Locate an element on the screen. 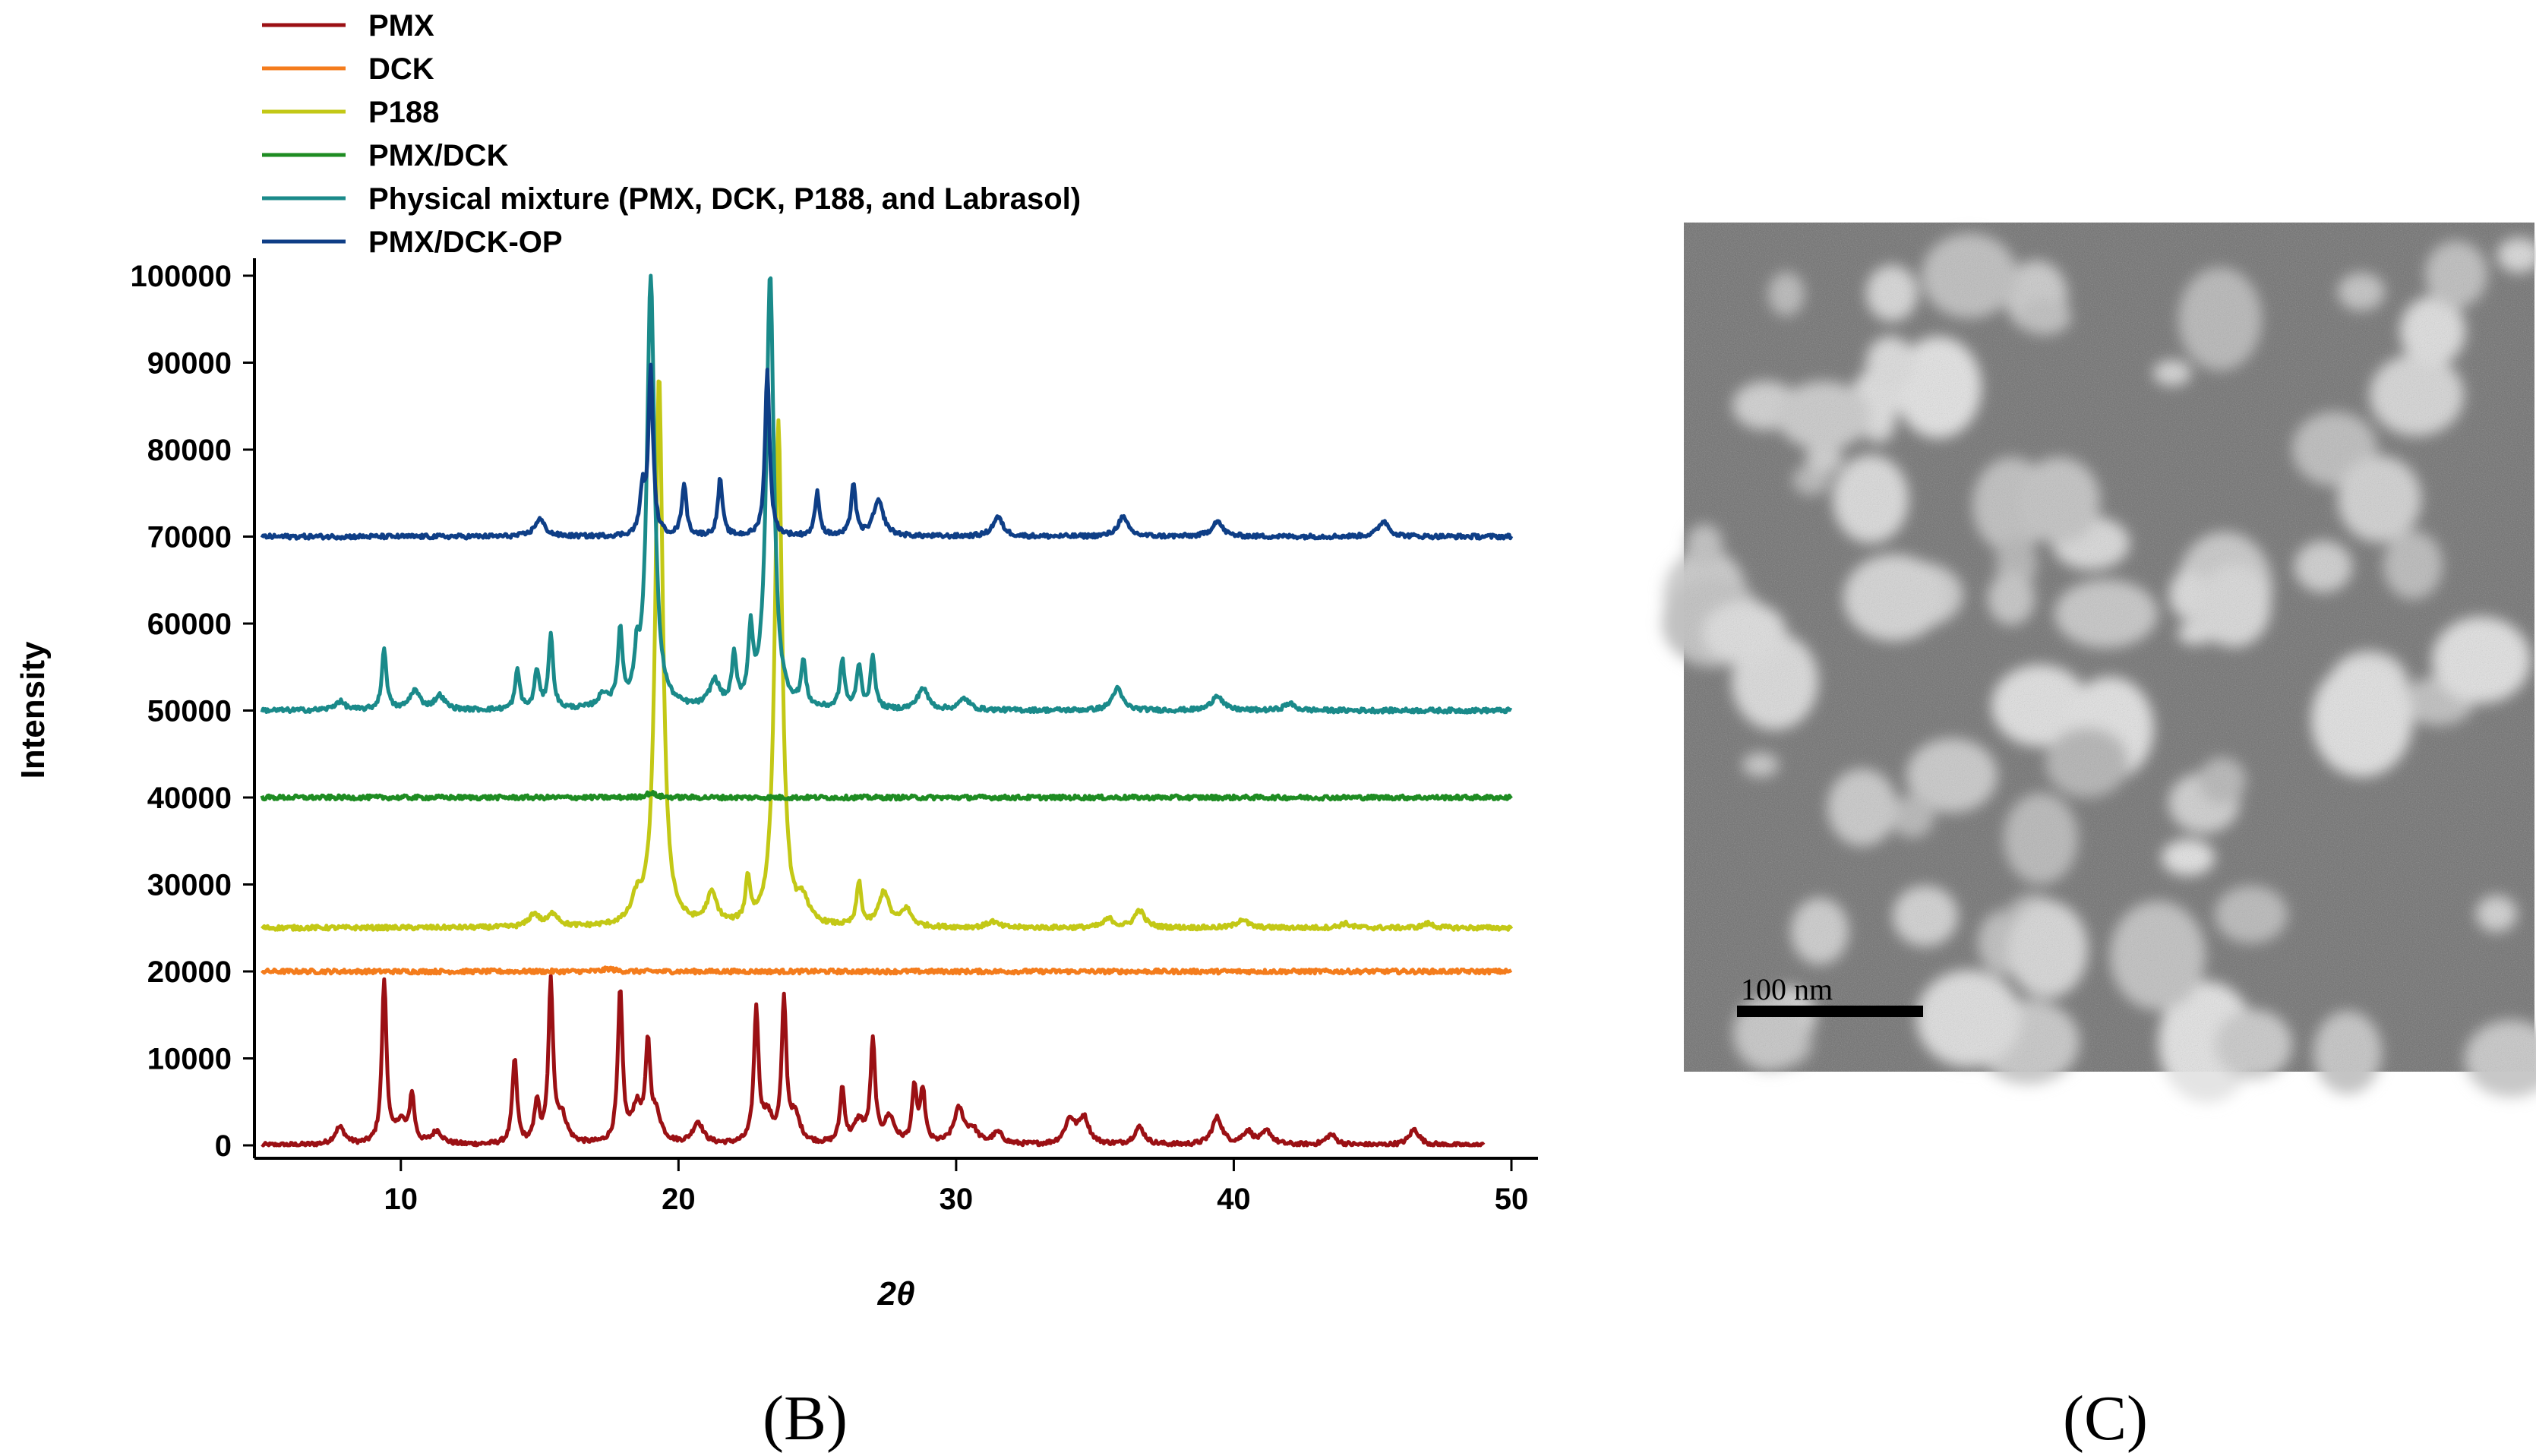 This screenshot has width=2536, height=1456. x-tick-label: 10 is located at coordinates (401, 1199).